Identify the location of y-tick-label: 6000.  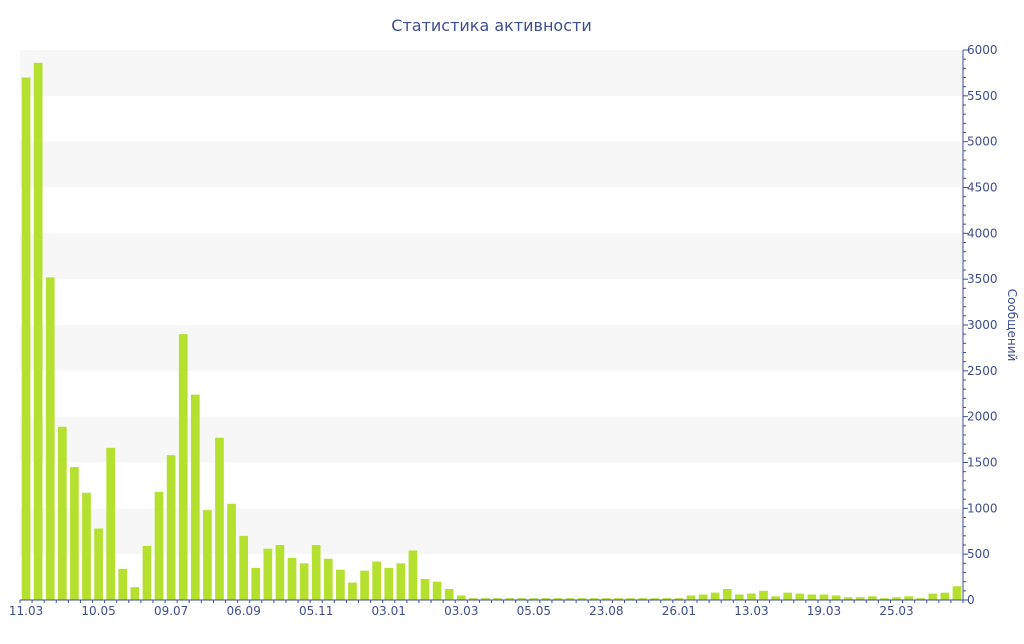
(982, 50).